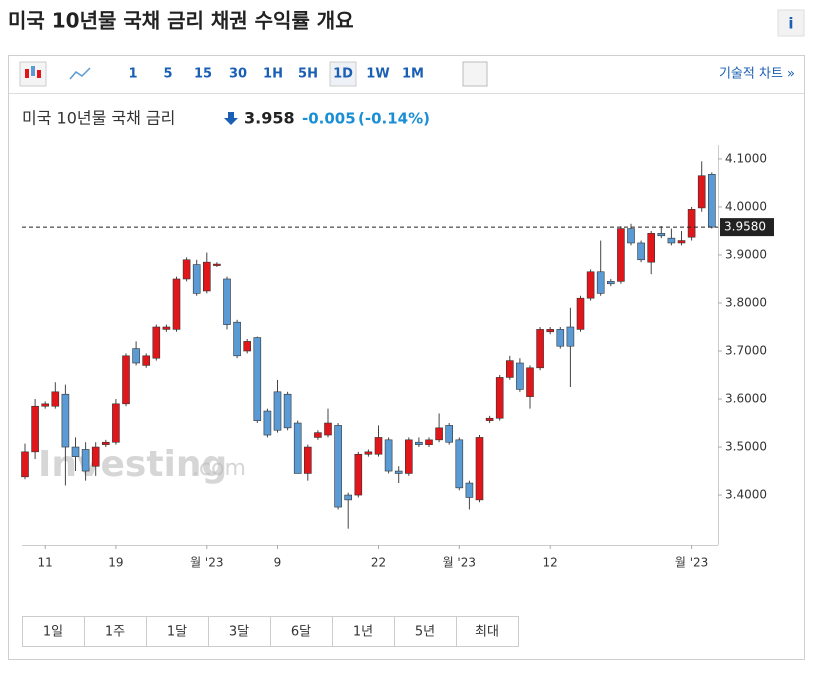  I want to click on y-tick-label: 3.9000, so click(746, 254).